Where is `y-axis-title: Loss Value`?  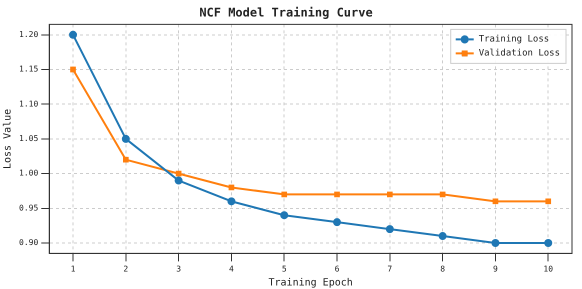
y-axis-title: Loss Value is located at coordinates (8, 139).